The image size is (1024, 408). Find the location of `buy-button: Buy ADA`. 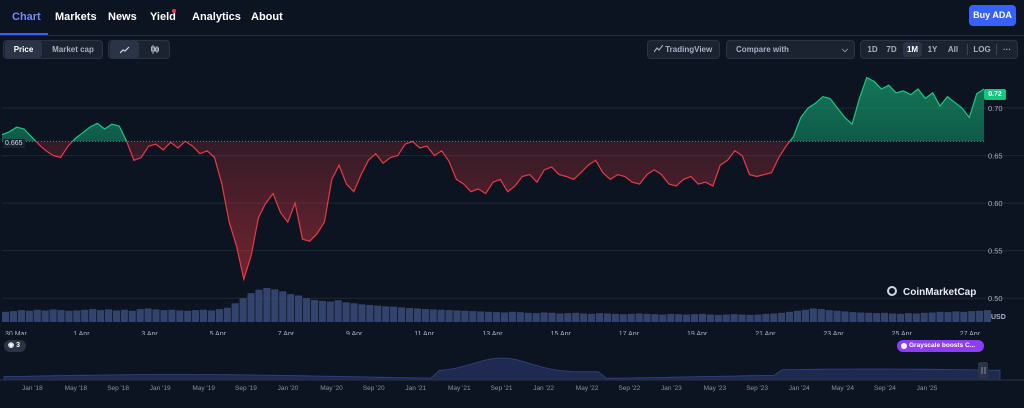

buy-button: Buy ADA is located at coordinates (992, 15).